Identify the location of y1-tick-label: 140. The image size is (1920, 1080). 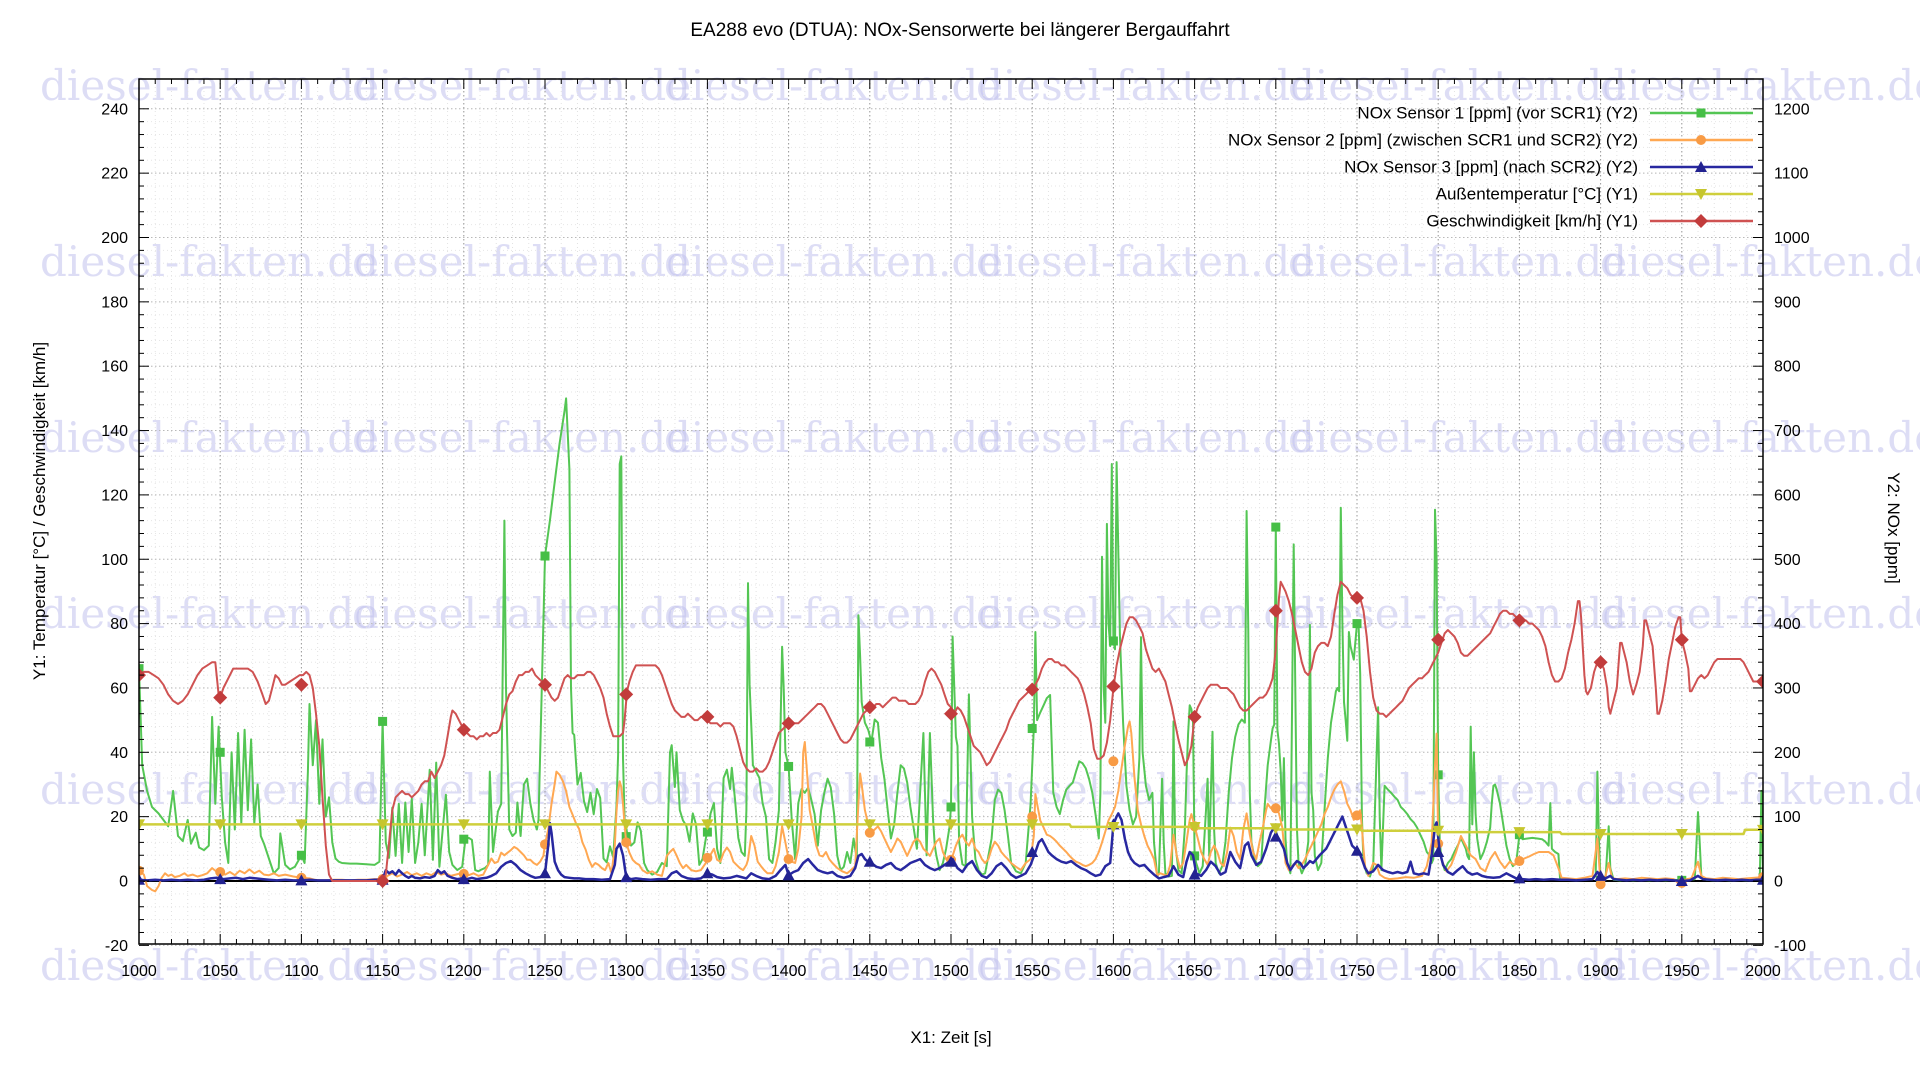
(114, 431).